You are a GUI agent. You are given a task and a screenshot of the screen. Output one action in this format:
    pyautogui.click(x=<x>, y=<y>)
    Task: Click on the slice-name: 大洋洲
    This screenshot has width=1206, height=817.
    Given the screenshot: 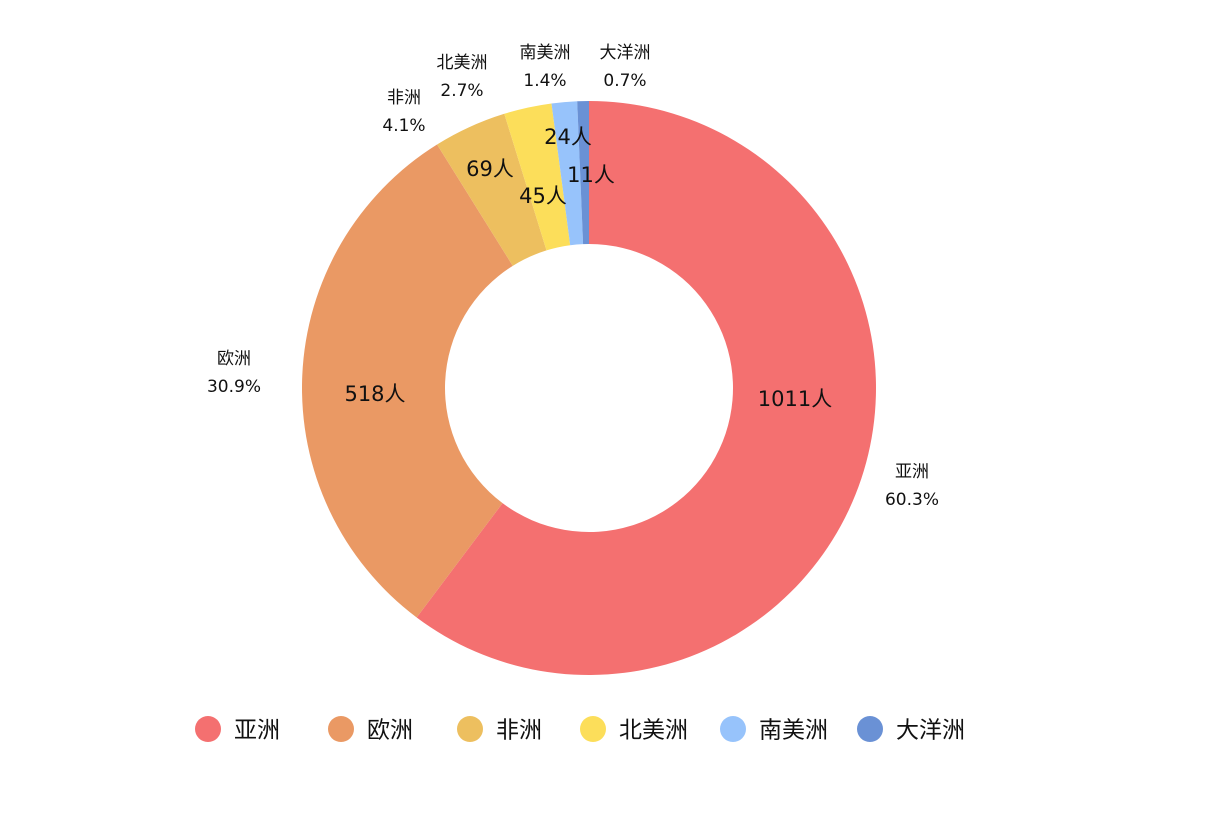 What is the action you would take?
    pyautogui.click(x=625, y=53)
    